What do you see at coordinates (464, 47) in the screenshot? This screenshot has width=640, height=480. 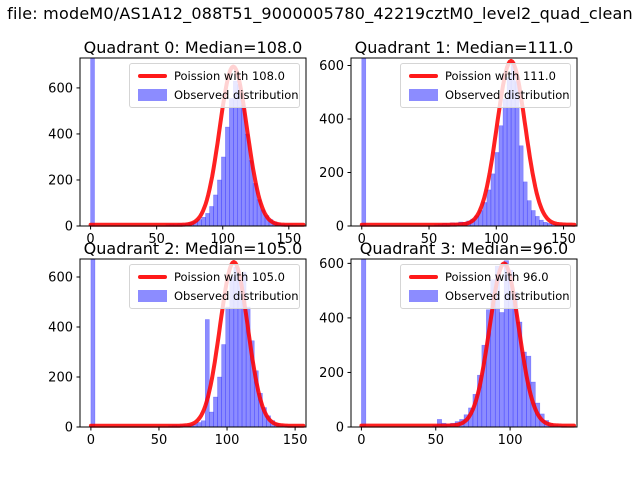 I see `quadrant-1-title: Quadrant 1: Median=111.0` at bounding box center [464, 47].